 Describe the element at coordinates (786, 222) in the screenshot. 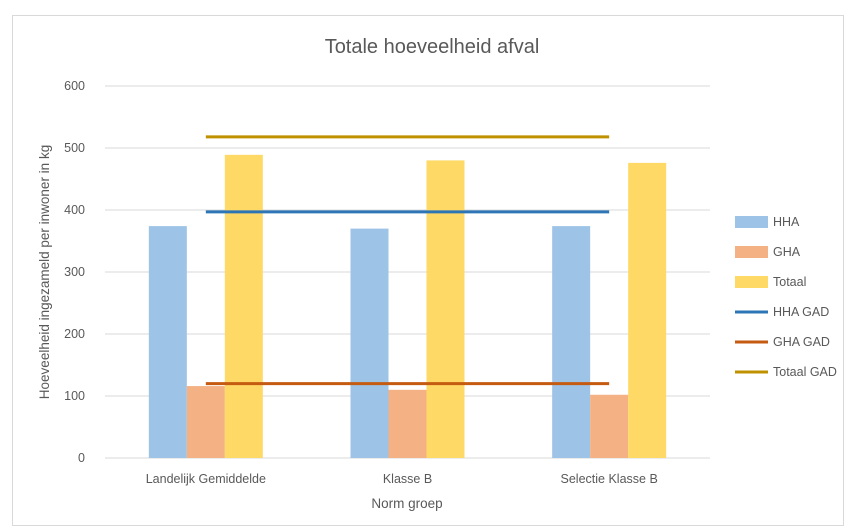

I see `legend-label-hha: HHA` at that location.